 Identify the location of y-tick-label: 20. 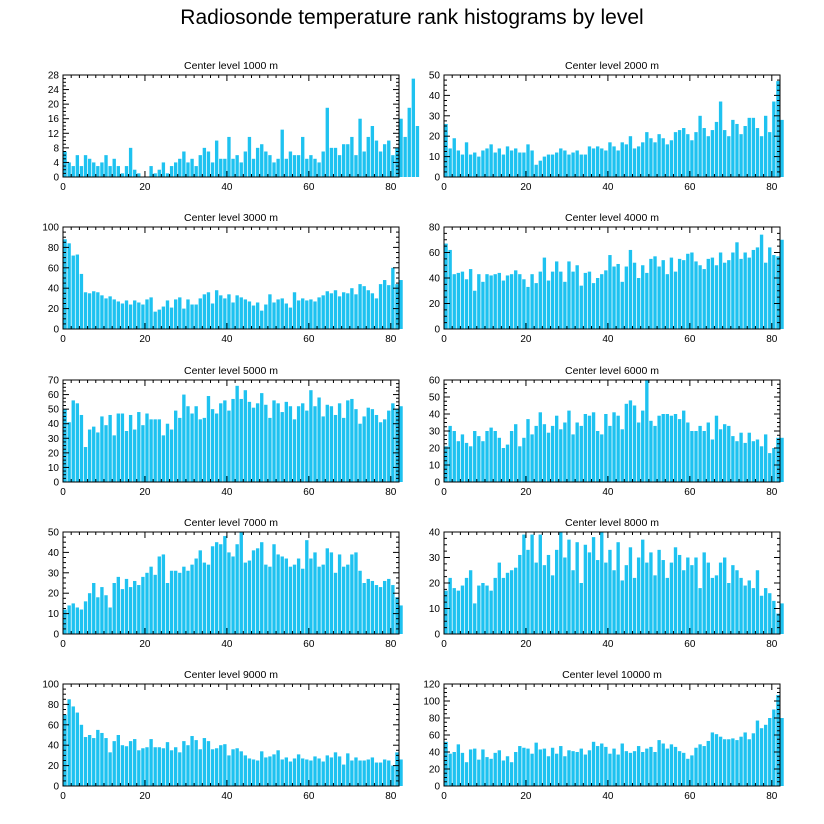
(54, 766).